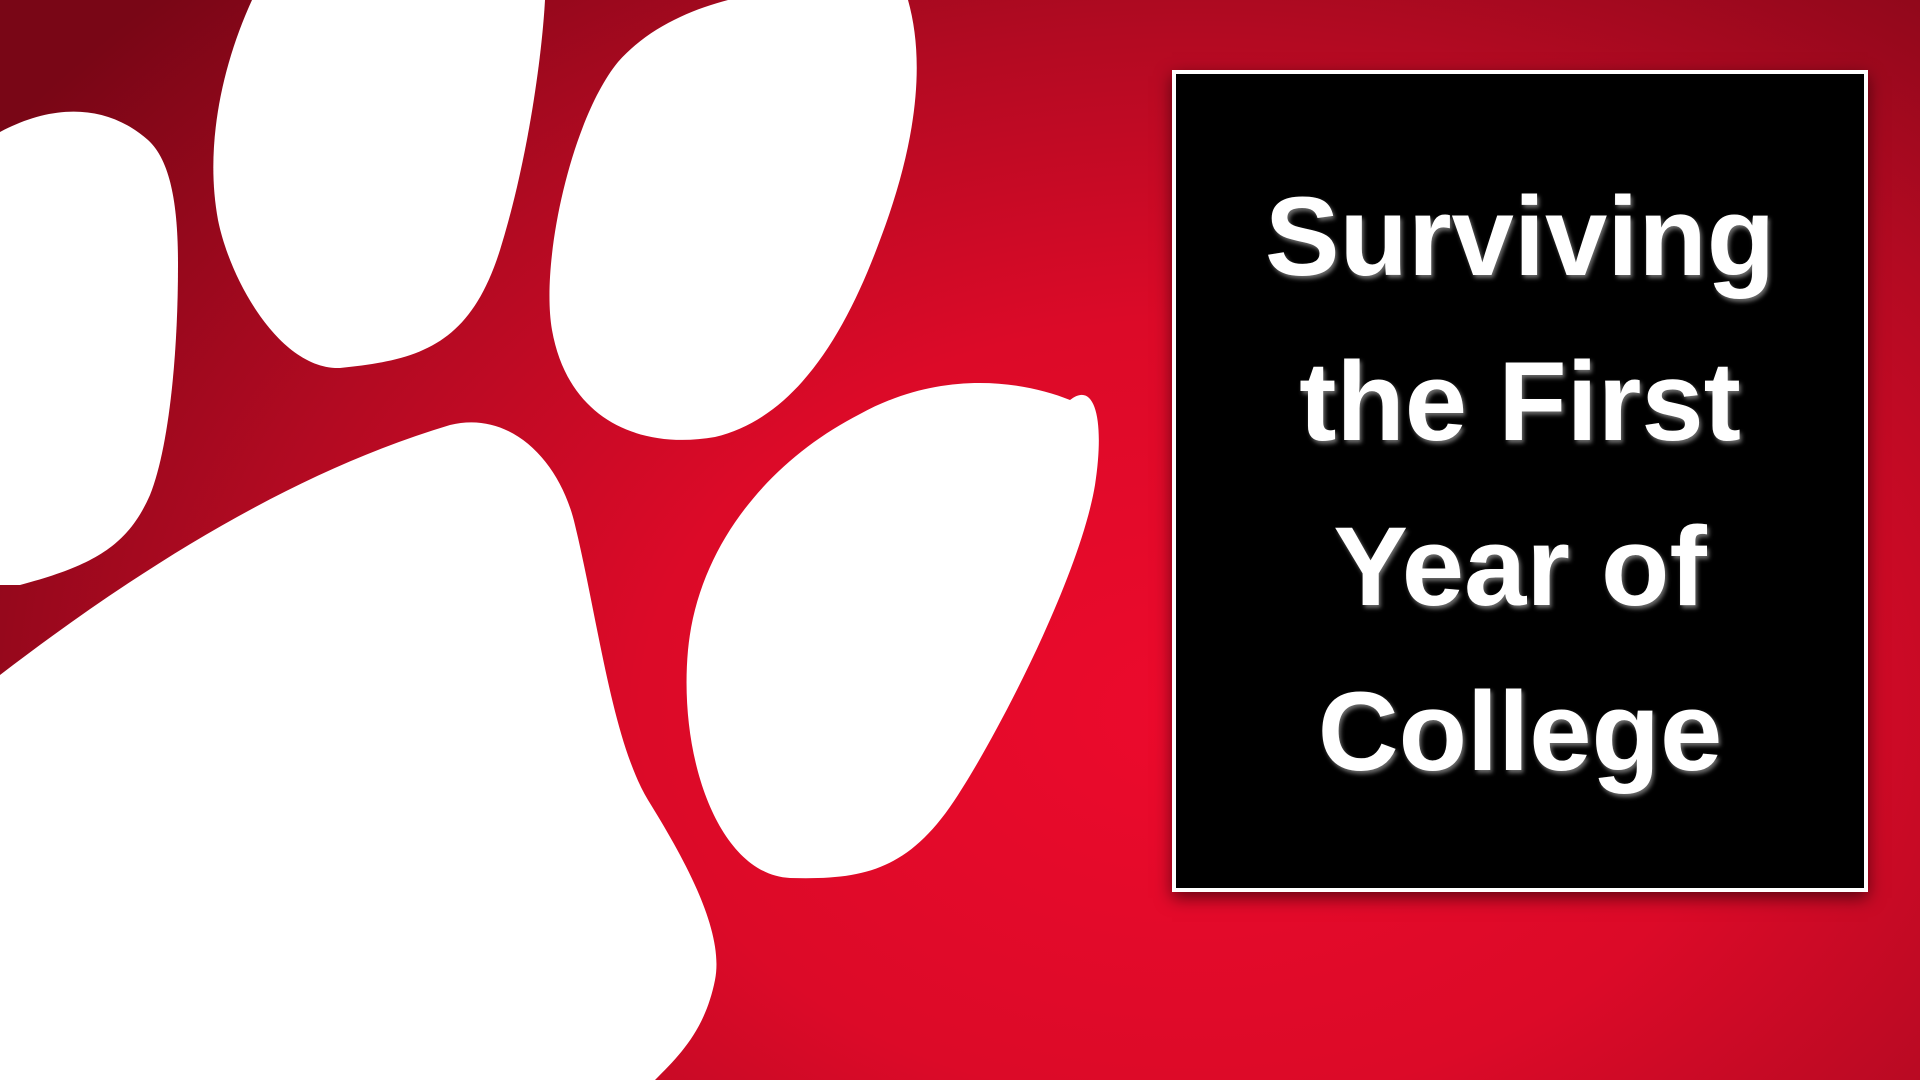  Describe the element at coordinates (379, 184) in the screenshot. I see `paw-toe-upper-left` at that location.